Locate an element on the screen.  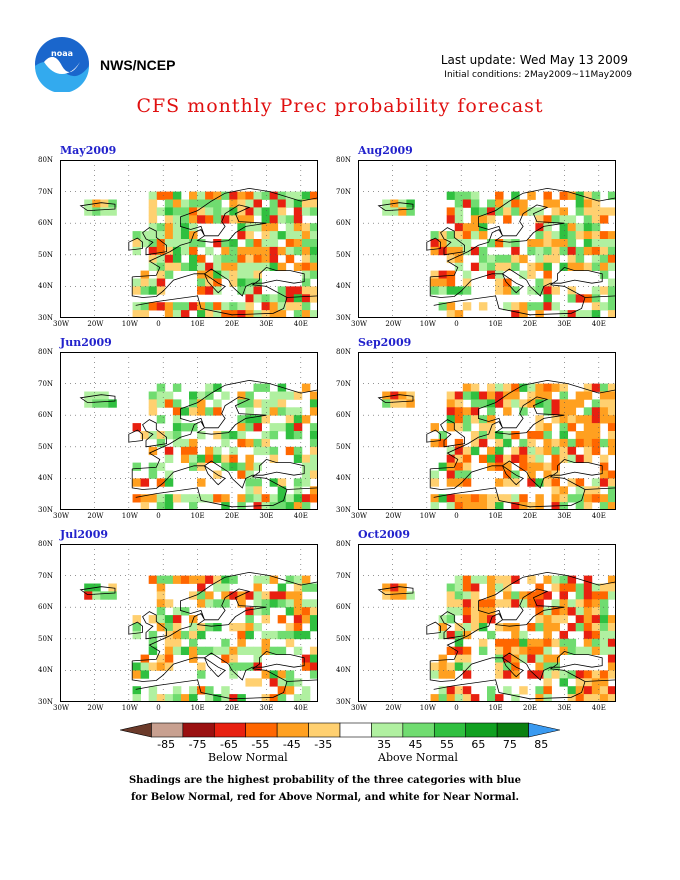
org-name: NWS/NCEP is located at coordinates (138, 65).